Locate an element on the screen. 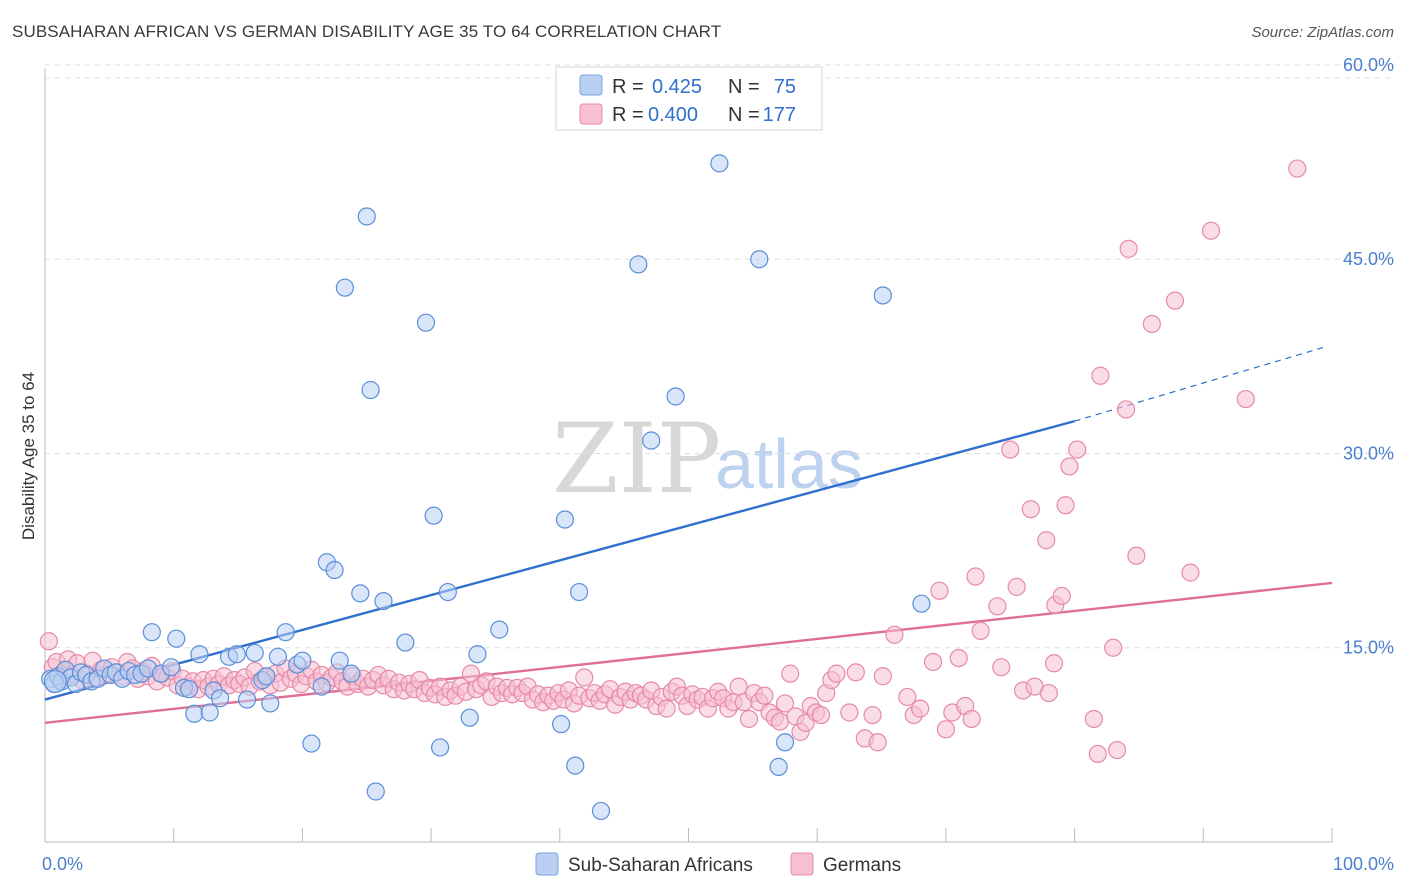 Image resolution: width=1406 pixels, height=892 pixels. legend-r-value-2: 0.400 is located at coordinates (673, 115).